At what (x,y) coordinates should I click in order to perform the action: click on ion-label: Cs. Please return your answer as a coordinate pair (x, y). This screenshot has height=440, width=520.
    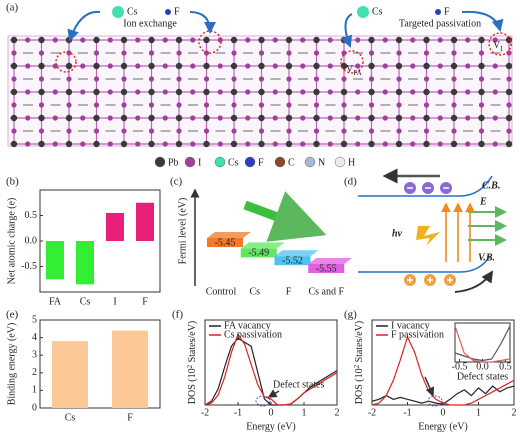
    Looking at the image, I should click on (377, 11).